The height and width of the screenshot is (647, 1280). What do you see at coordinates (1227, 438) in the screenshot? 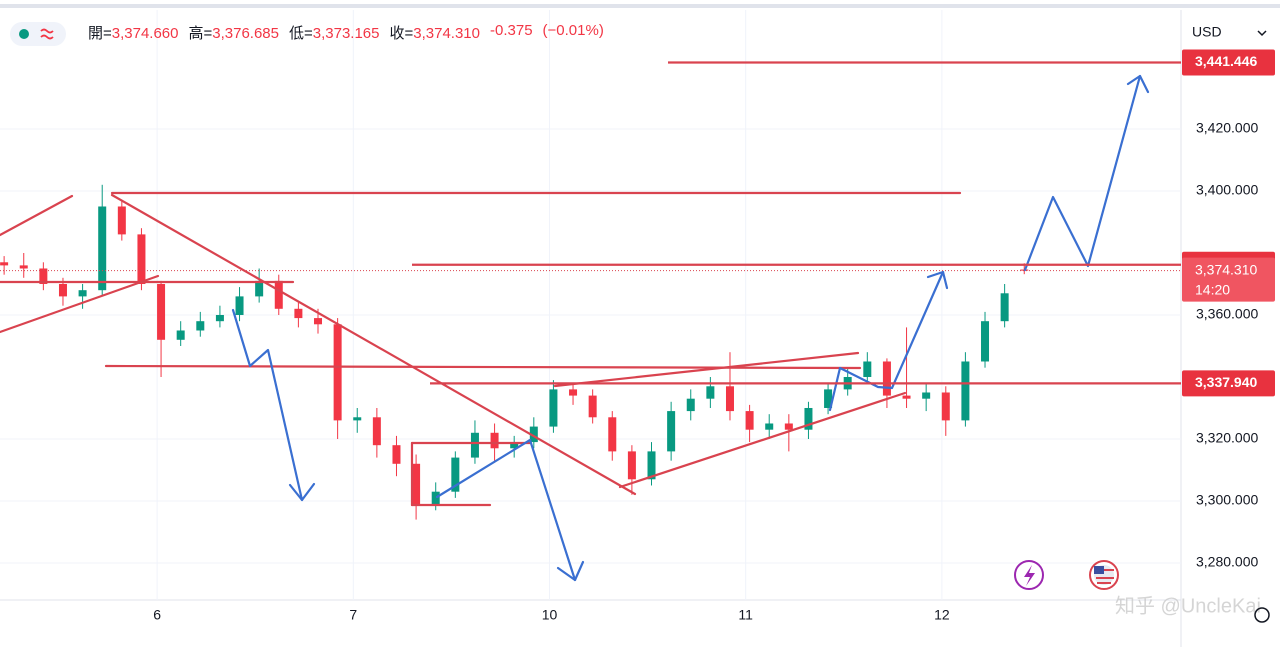
I see `y-tick-label: 3,320.000` at bounding box center [1227, 438].